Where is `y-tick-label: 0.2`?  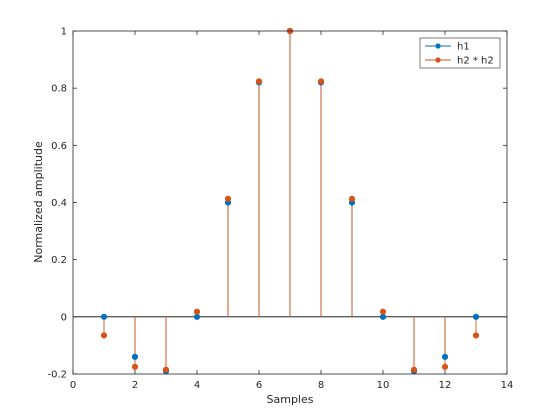 y-tick-label: 0.2 is located at coordinates (59, 260).